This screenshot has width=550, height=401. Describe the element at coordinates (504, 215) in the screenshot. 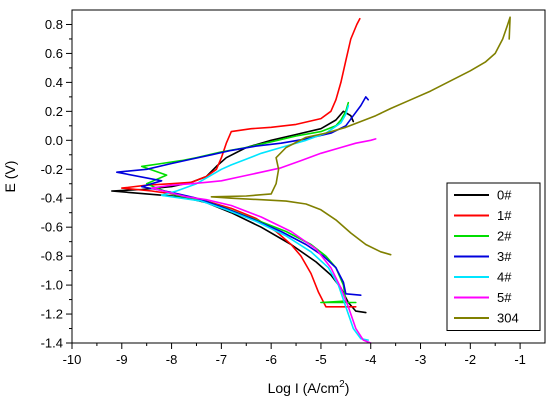

I see `legend-label: 1#` at that location.